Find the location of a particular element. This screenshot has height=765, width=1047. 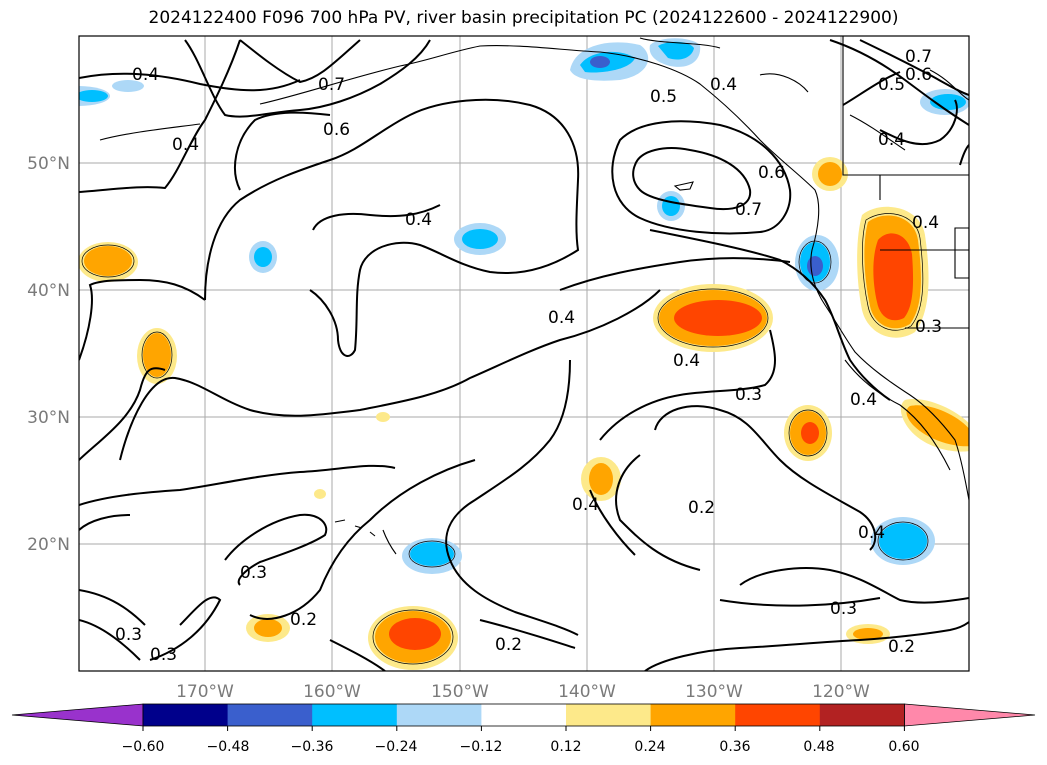

lat-tick: 50°N is located at coordinates (48, 164).